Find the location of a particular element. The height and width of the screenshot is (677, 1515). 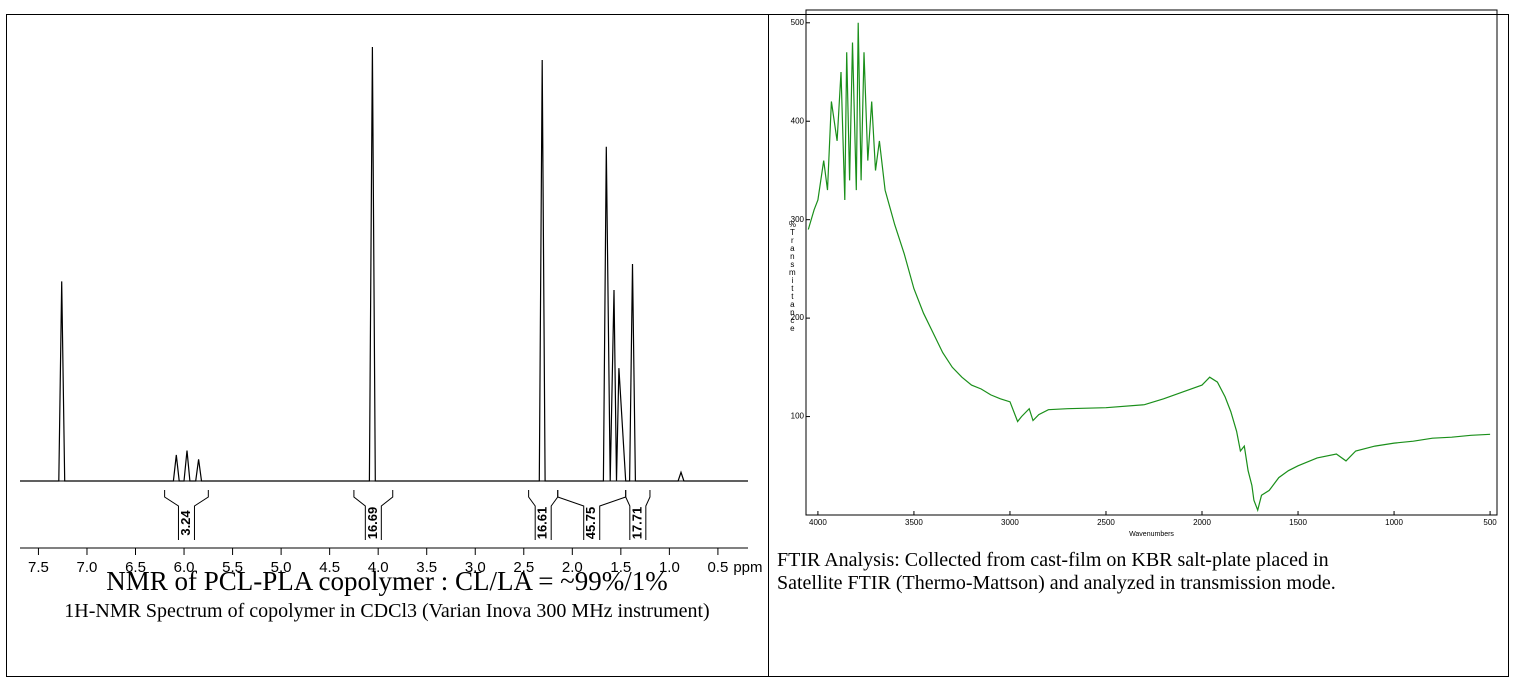

x-tick-label: 3000 is located at coordinates (1010, 522).